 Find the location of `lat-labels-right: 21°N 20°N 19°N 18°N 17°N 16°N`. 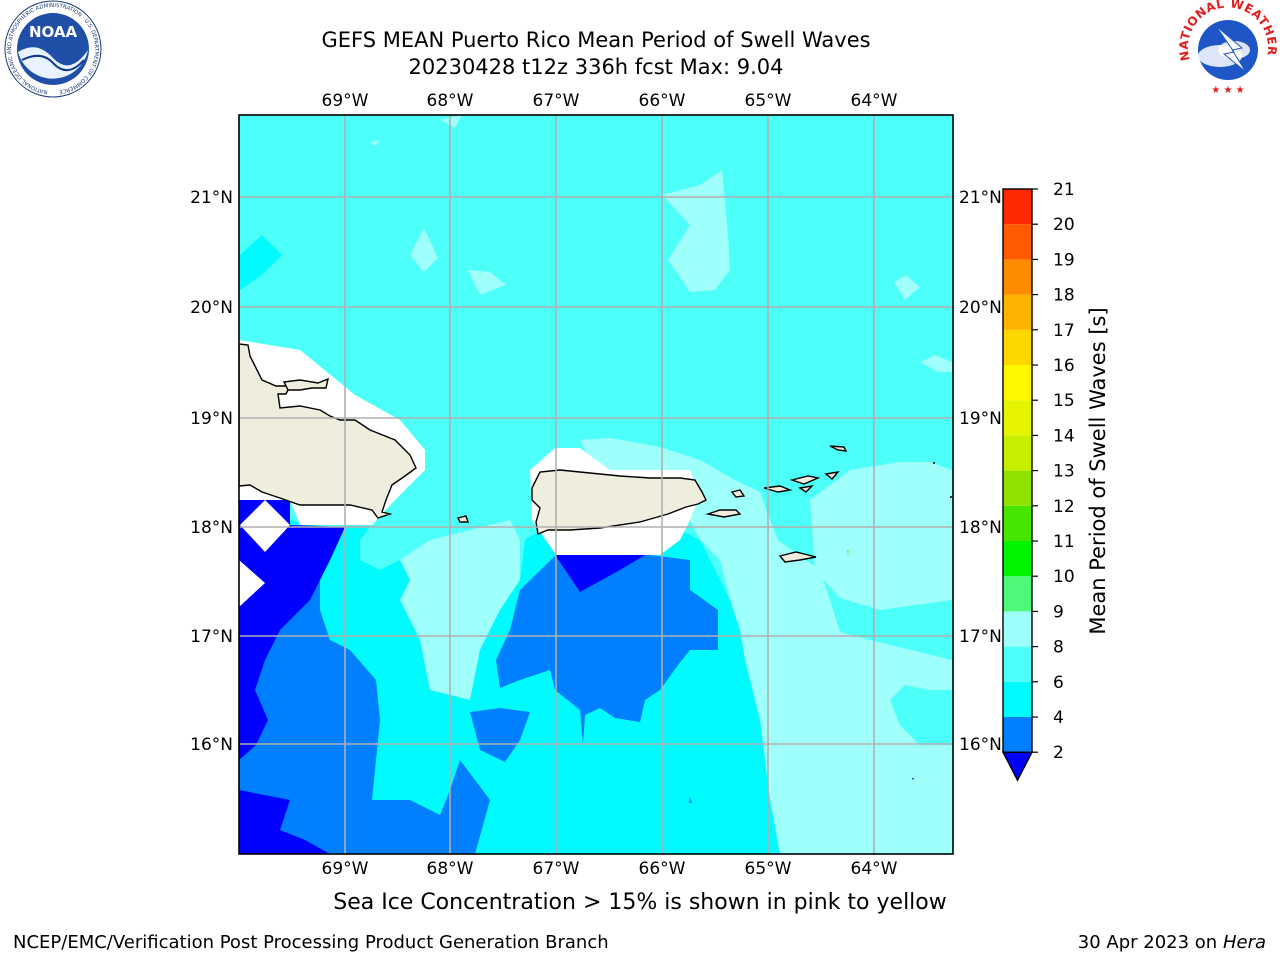

lat-labels-right: 21°N 20°N 19°N 18°N 17°N 16°N is located at coordinates (980, 471).